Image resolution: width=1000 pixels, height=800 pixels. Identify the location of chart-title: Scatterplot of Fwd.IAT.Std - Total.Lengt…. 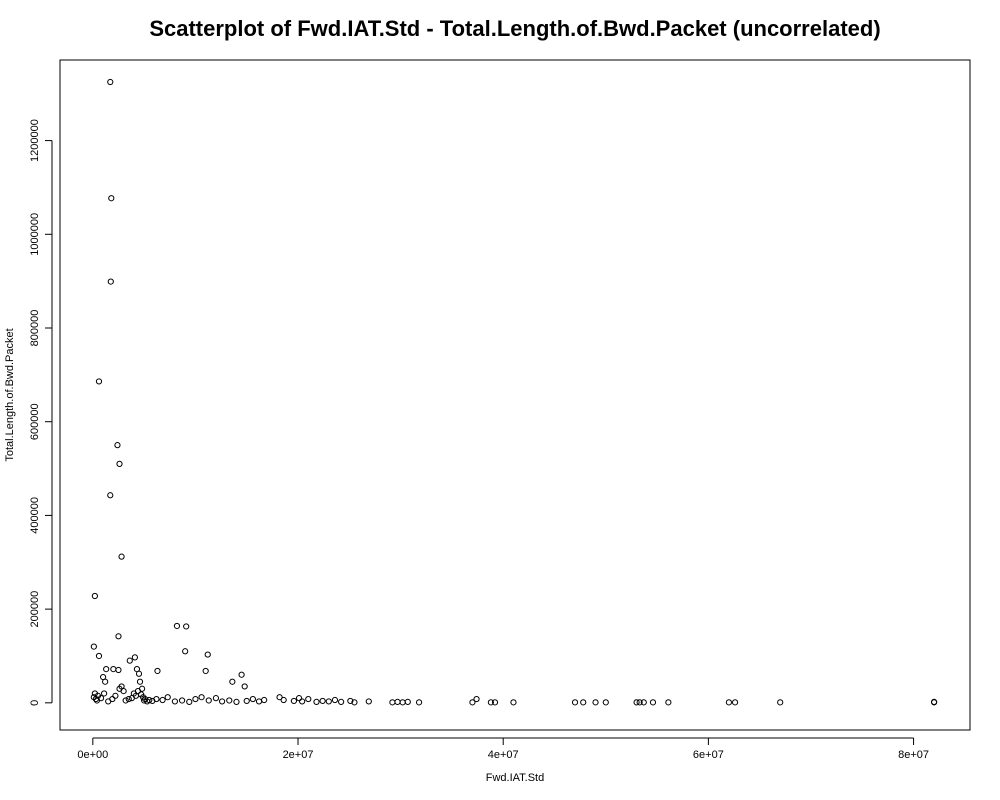
(515, 28).